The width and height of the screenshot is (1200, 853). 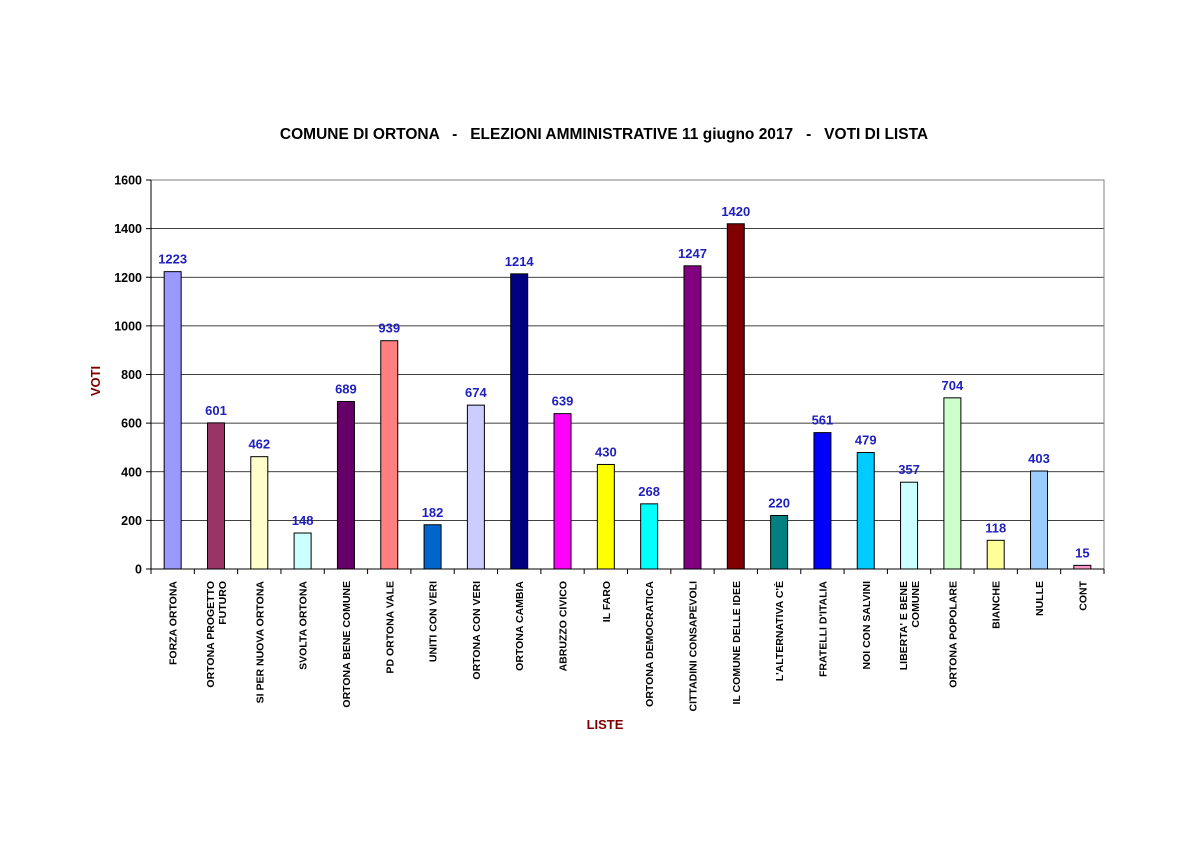 I want to click on bar-value-label: 1420, so click(x=735, y=211).